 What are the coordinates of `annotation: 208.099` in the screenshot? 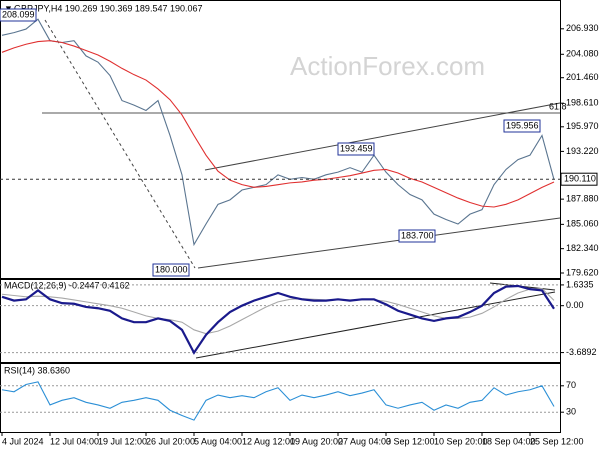 It's located at (18, 14).